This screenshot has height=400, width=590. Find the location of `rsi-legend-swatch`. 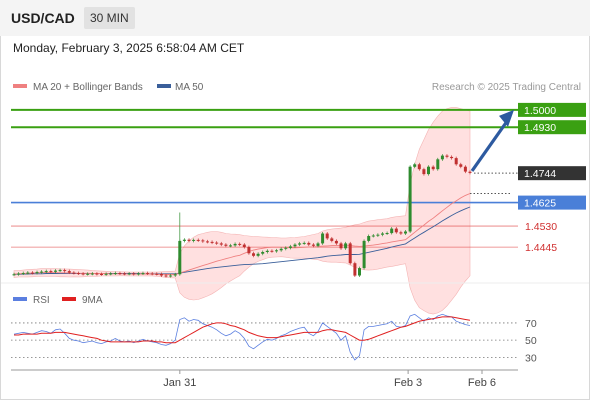

rsi-legend-swatch is located at coordinates (20, 299).